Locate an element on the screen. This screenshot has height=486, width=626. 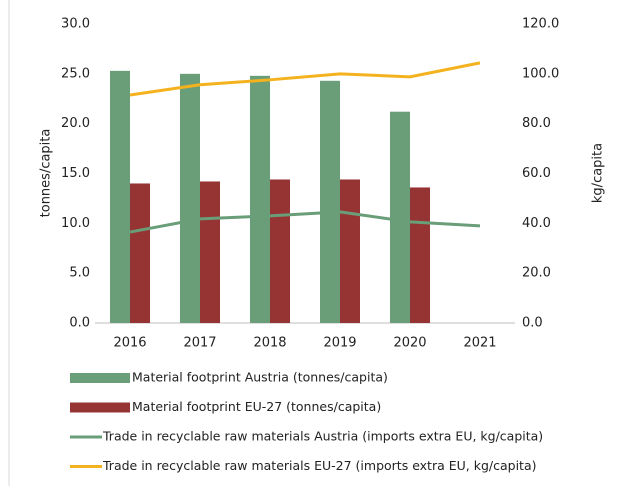
x-tick-label: 2016 is located at coordinates (129, 343).